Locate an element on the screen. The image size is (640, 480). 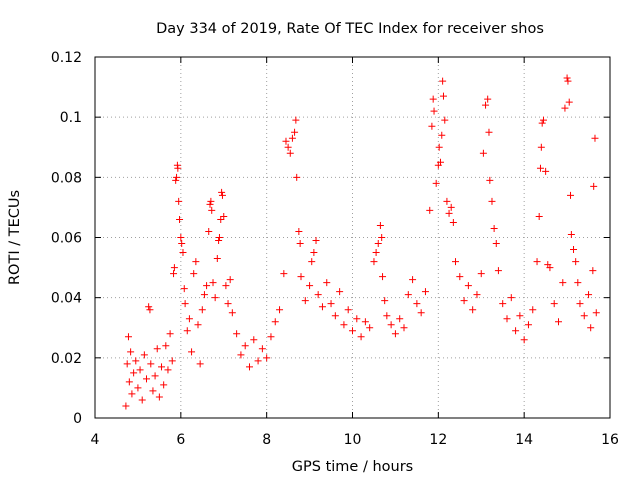
y-axis-label: ROTI / TECUs is located at coordinates (15, 237).